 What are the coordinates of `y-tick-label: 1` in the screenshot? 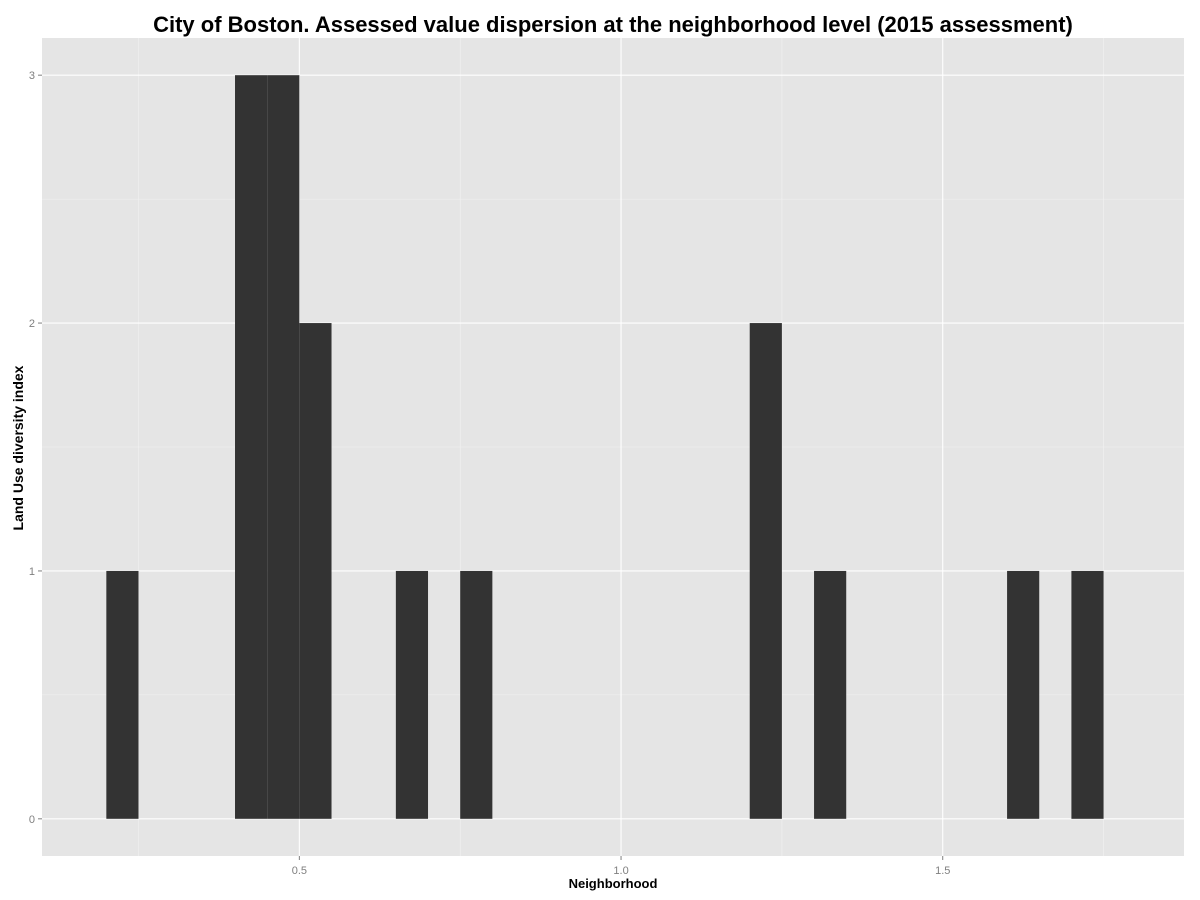 It's located at (32, 572).